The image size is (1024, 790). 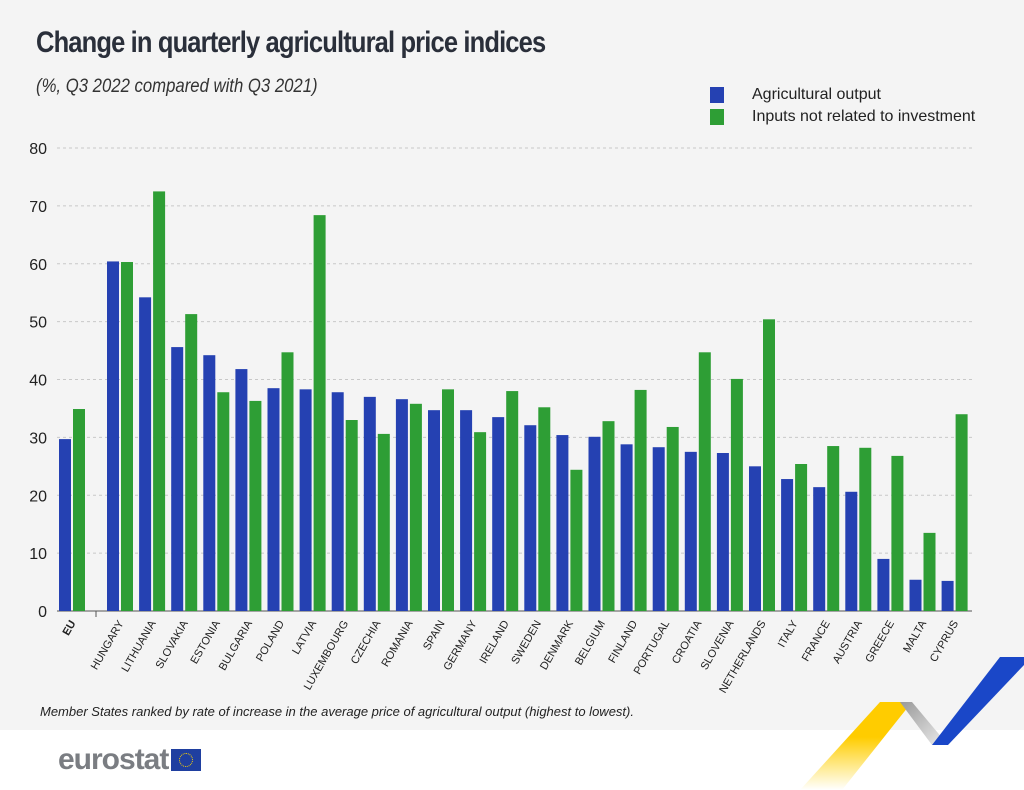 What do you see at coordinates (755, 538) in the screenshot?
I see `bar-output-netherlands` at bounding box center [755, 538].